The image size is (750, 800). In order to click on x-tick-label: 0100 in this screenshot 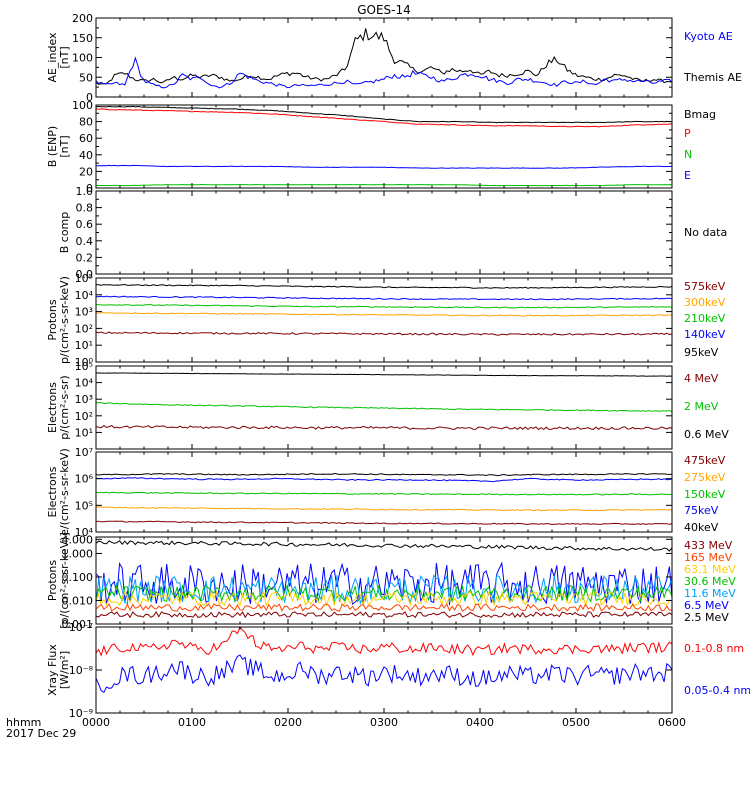, I will do `click(192, 722)`.